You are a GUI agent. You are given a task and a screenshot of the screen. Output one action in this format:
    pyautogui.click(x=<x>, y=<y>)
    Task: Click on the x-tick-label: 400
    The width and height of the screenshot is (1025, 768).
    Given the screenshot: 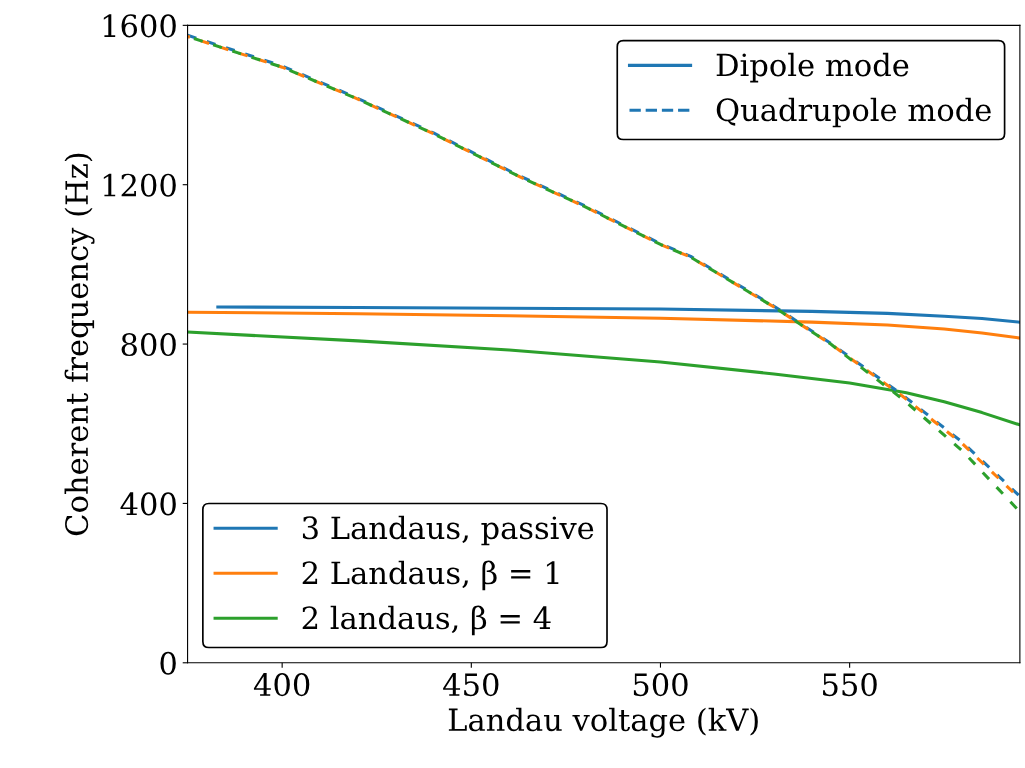 What is the action you would take?
    pyautogui.click(x=281, y=685)
    